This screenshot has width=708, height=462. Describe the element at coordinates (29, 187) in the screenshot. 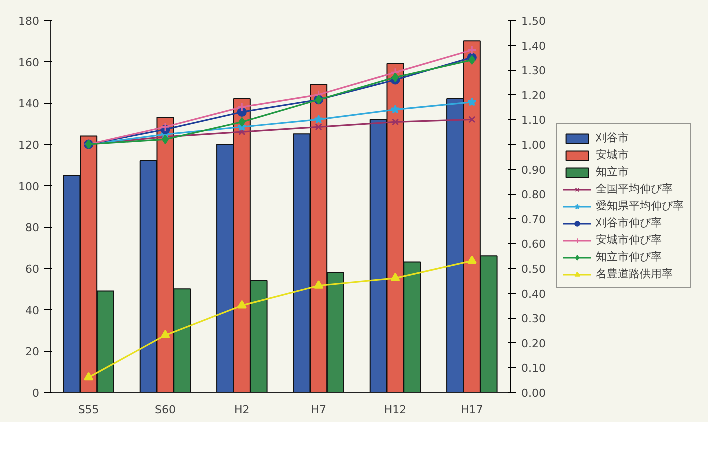

I see `y-tick-label: 100` at that location.